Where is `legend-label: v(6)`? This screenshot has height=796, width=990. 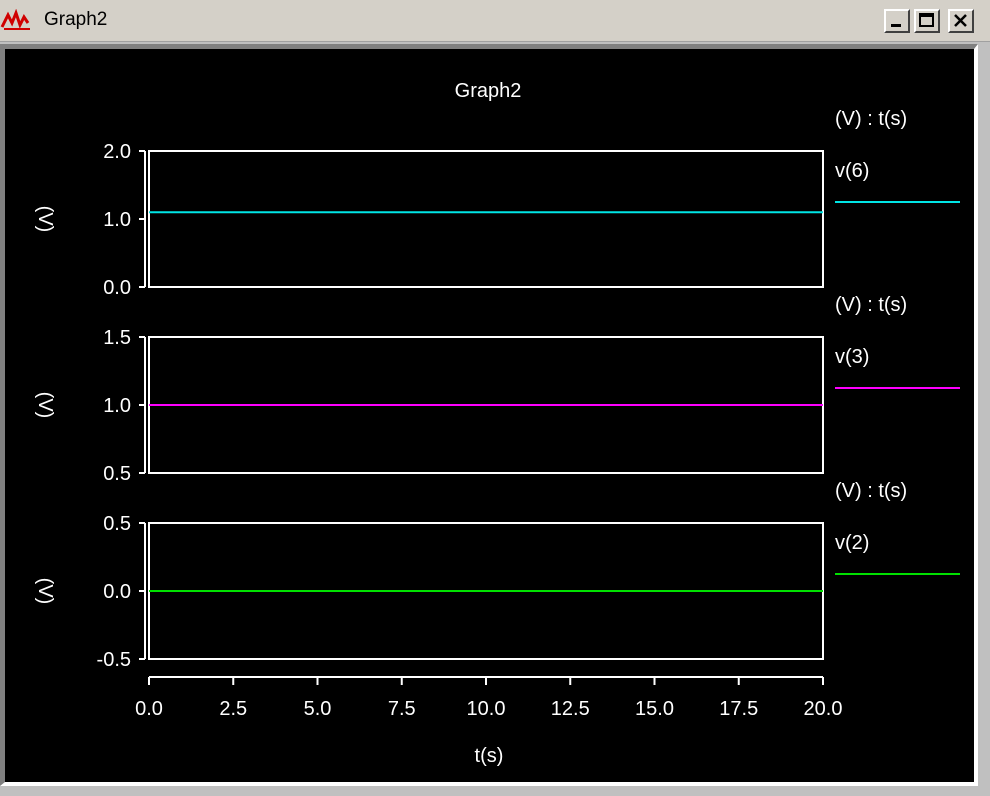 legend-label: v(6) is located at coordinates (852, 171).